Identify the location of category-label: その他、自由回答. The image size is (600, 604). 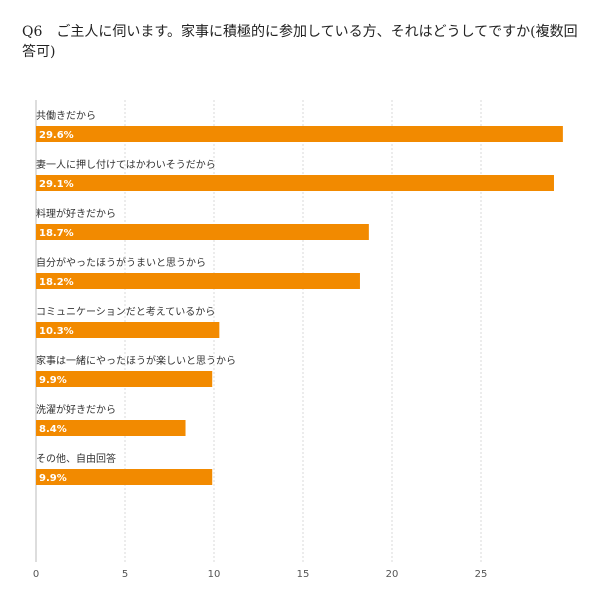
(76, 458).